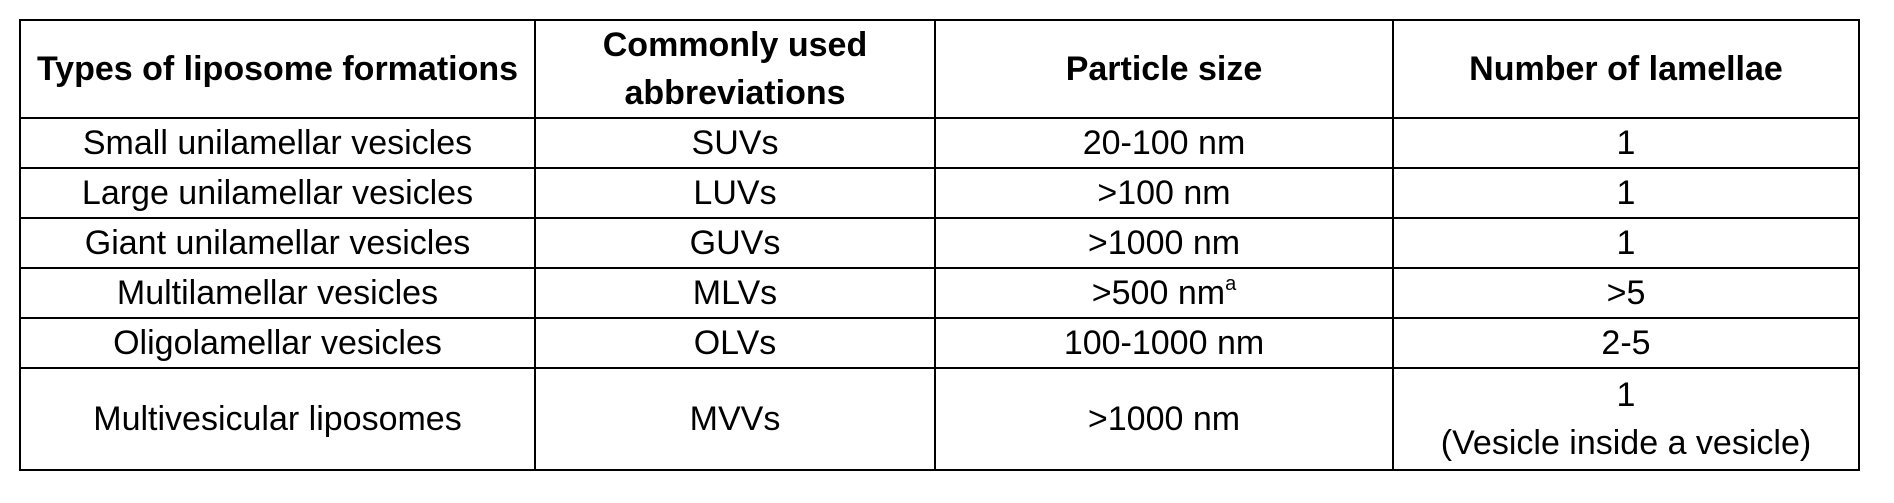 The width and height of the screenshot is (1894, 503). Describe the element at coordinates (1164, 143) in the screenshot. I see `cell-particle-size: 20-100 nm` at that location.